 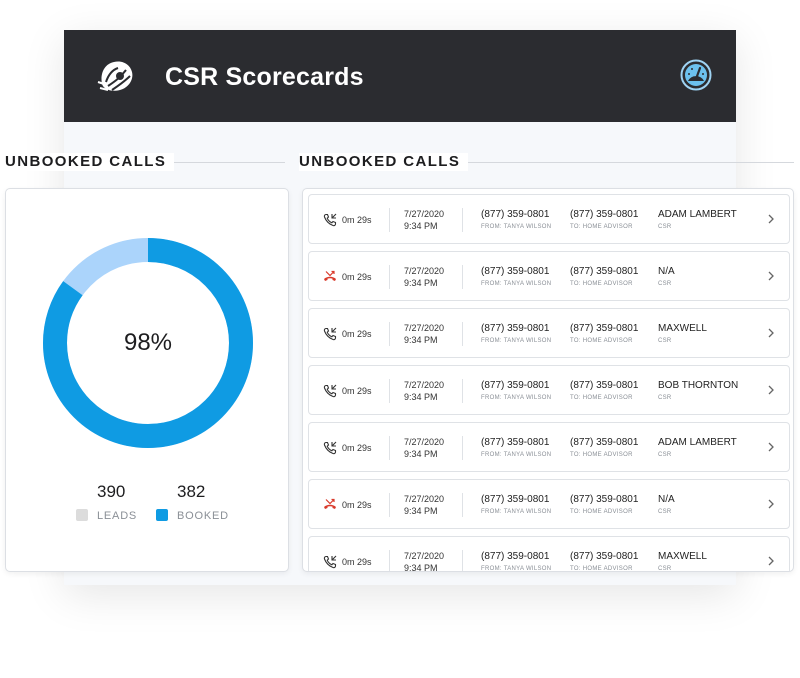 What do you see at coordinates (121, 516) in the screenshot?
I see `leads-legend: LEADS` at bounding box center [121, 516].